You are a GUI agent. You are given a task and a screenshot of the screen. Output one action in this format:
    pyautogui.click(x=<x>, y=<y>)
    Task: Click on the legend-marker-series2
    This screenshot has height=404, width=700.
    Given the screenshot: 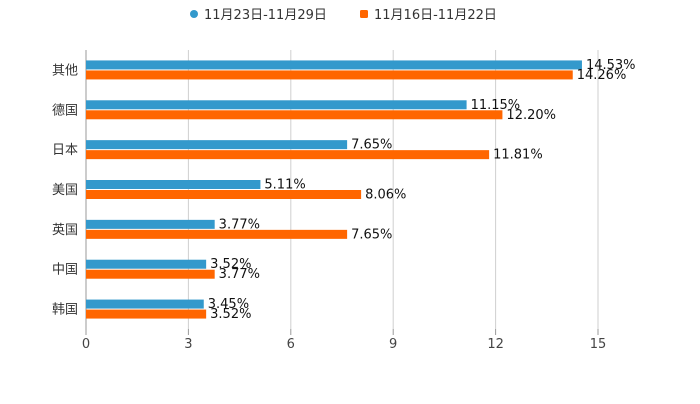 What is the action you would take?
    pyautogui.click(x=364, y=14)
    